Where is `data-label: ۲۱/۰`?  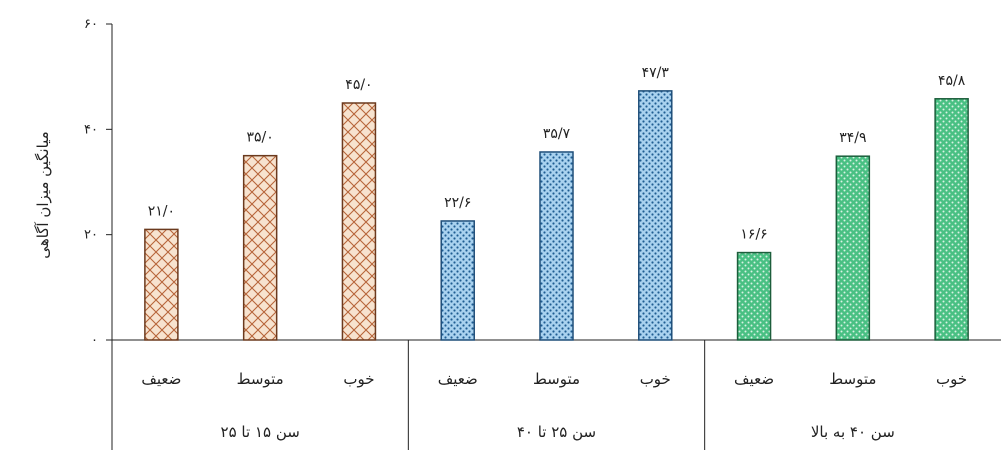
data-label: ۲۱/۰ is located at coordinates (161, 211).